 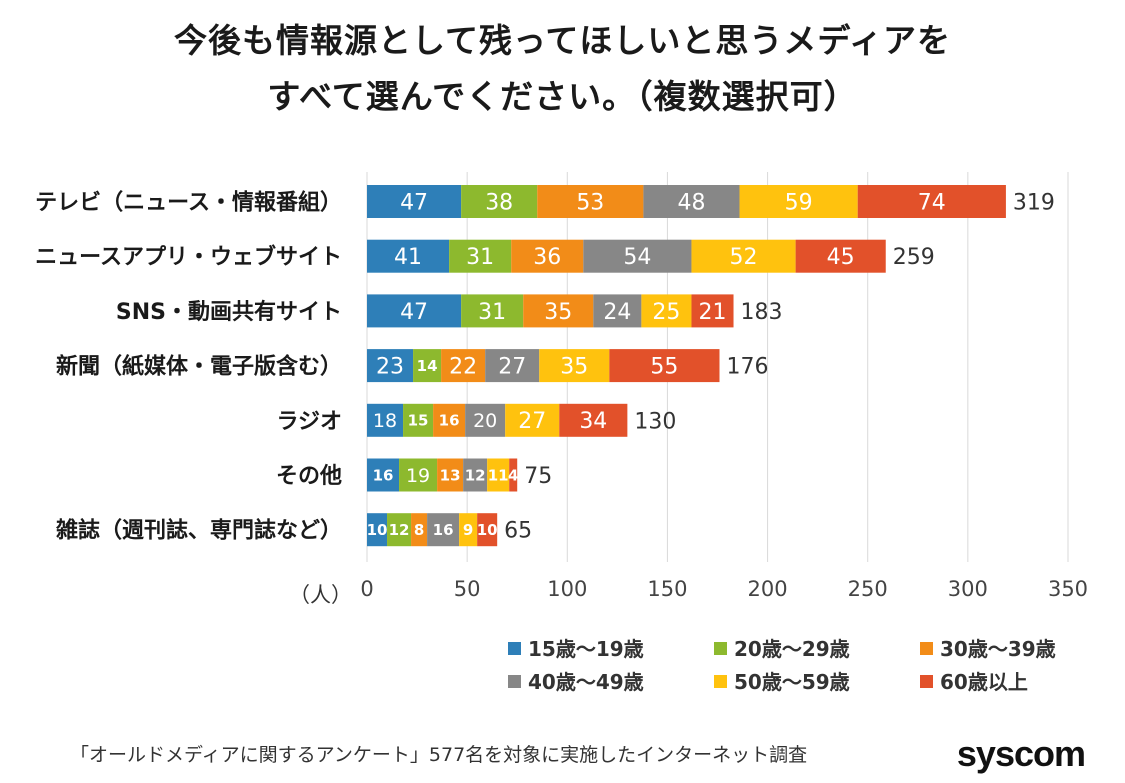 I want to click on x-tick-label: 300, so click(x=968, y=589).